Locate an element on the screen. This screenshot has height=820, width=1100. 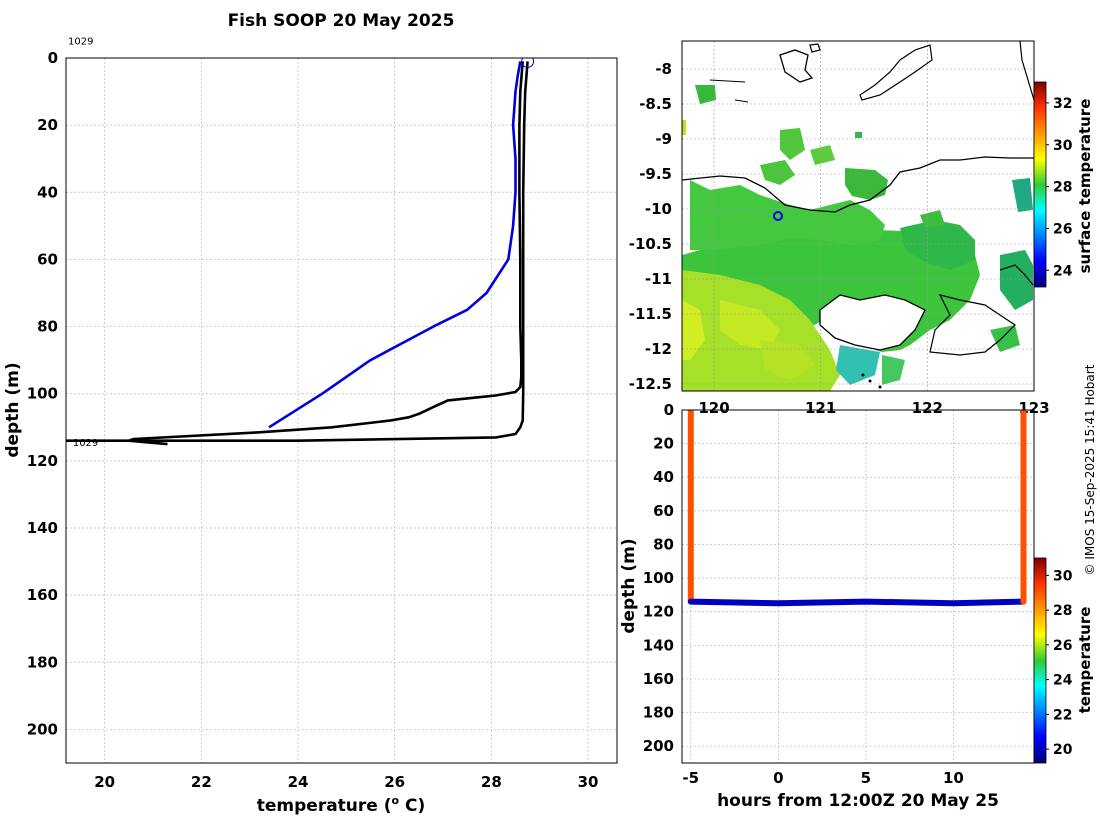
temperature-colorbar-tick-label: 30 is located at coordinates (1063, 576).